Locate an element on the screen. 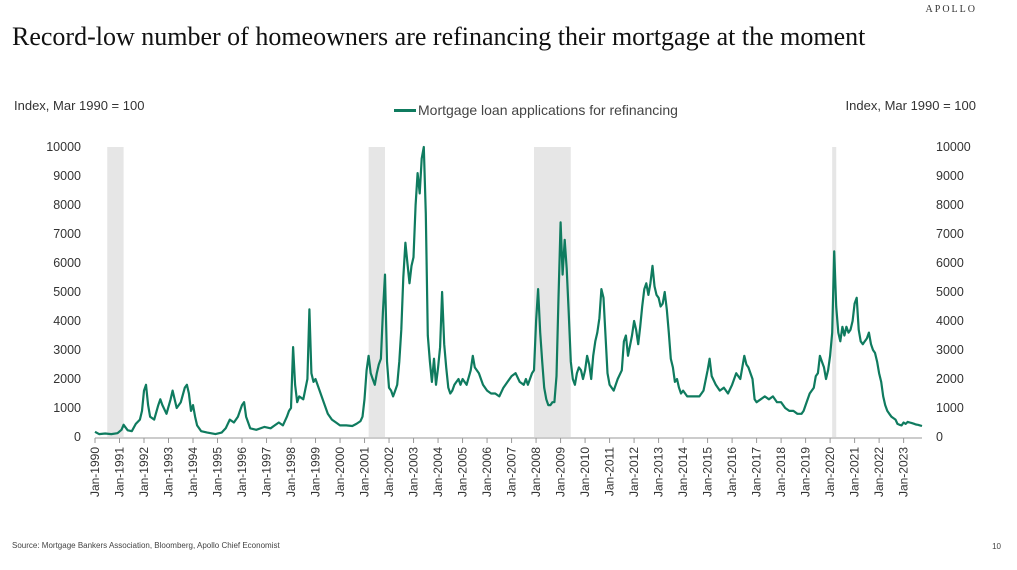  y-tick-label-left: 3000 is located at coordinates (67, 350).